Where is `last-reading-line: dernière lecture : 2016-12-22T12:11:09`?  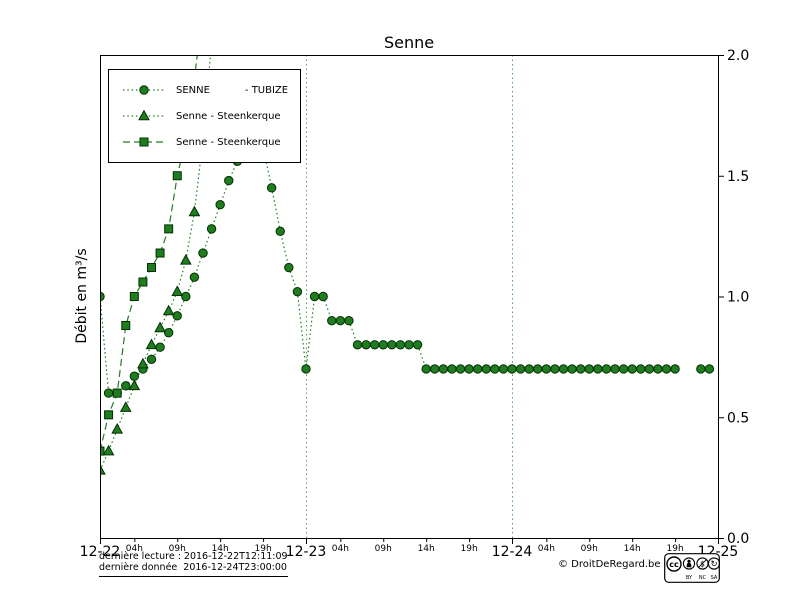
last-reading-line: dernière lecture : 2016-12-22T12:11:09 is located at coordinates (193, 556).